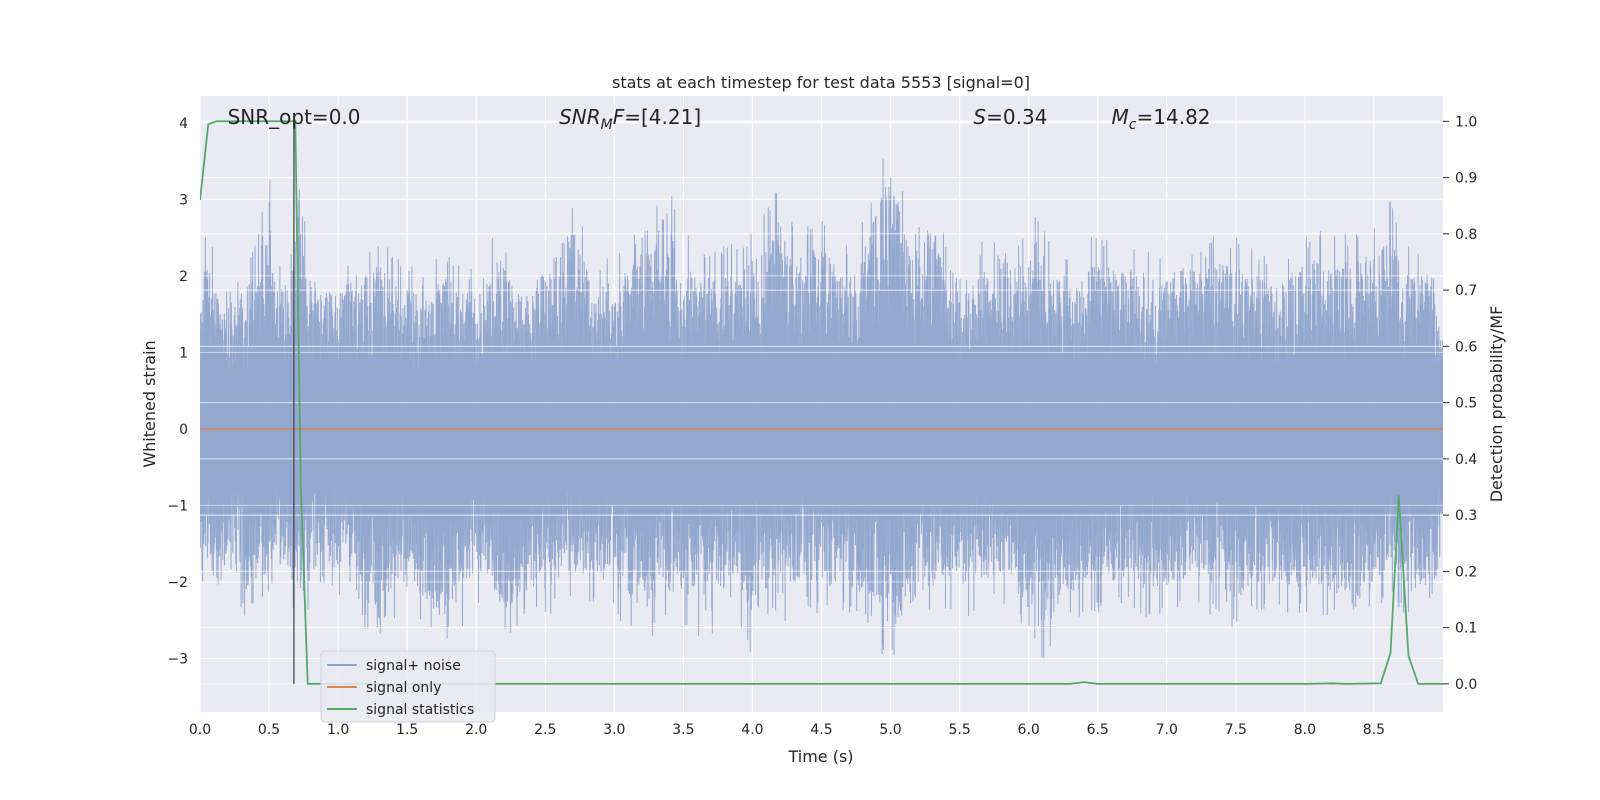 The height and width of the screenshot is (800, 1600). I want to click on annotation-text: SNR_opt=0.0, so click(294, 117).